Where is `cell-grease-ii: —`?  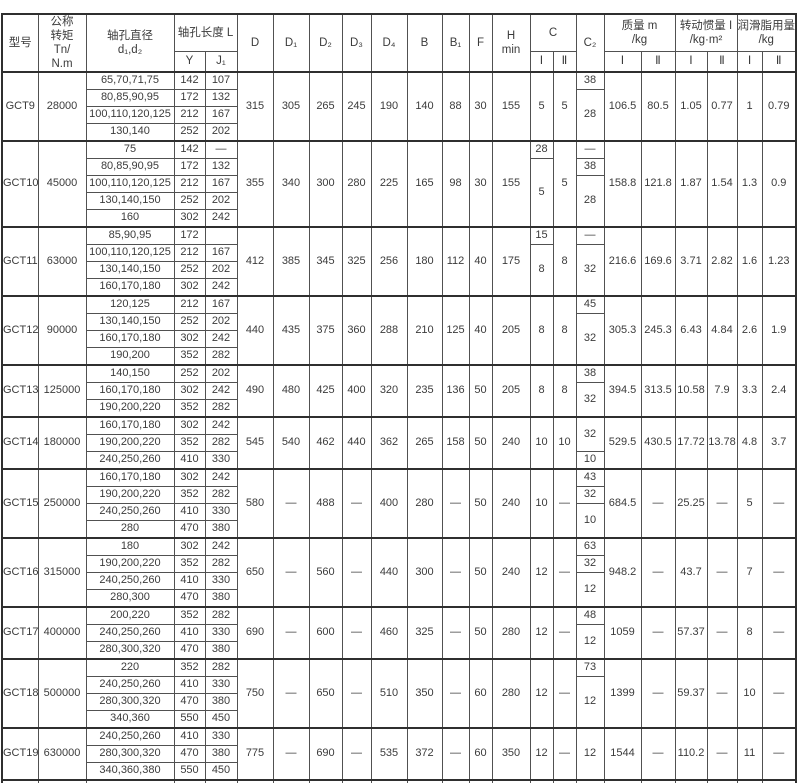 cell-grease-ii: — is located at coordinates (779, 633).